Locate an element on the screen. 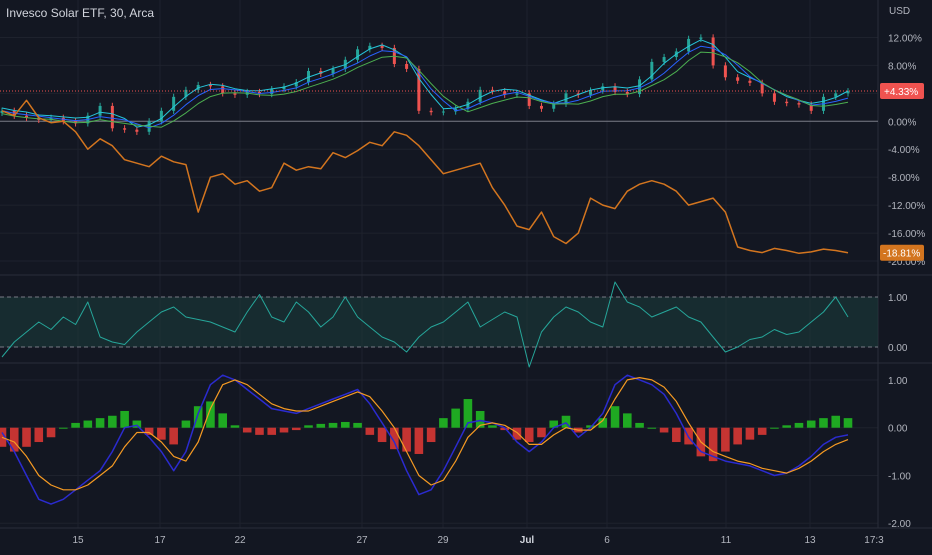 This screenshot has width=932, height=555. macd-y-tick-label: 1.00 is located at coordinates (898, 381).